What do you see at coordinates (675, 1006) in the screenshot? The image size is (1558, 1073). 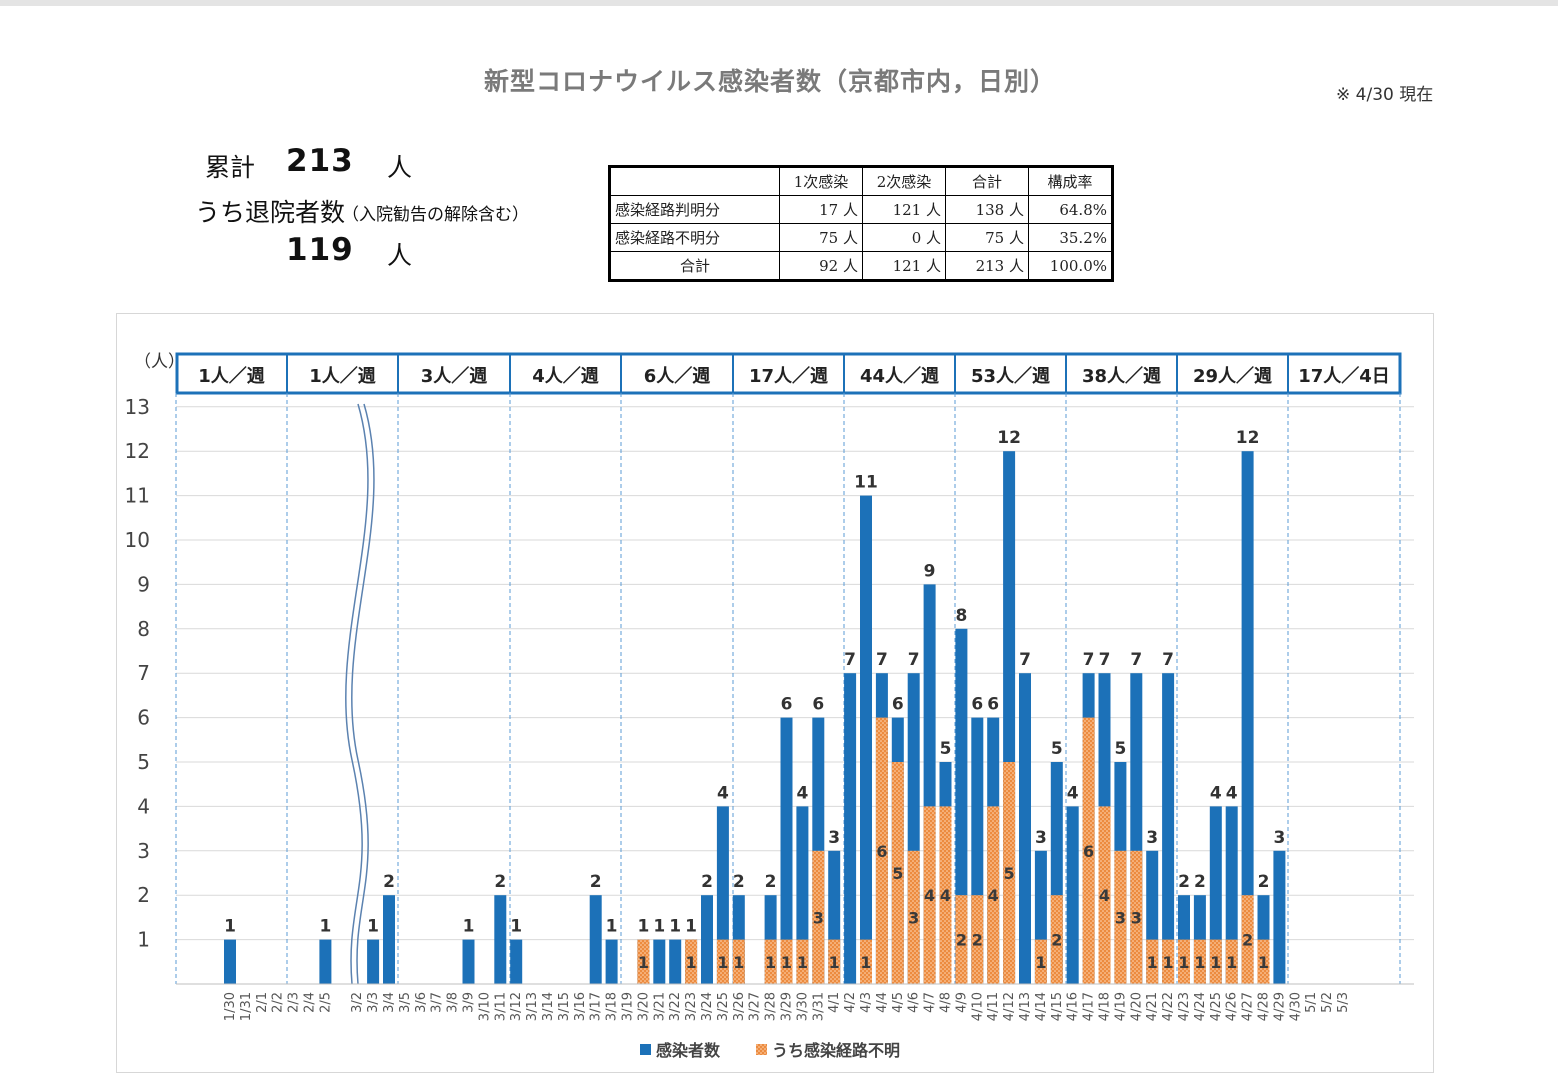 I see `x-tick-label: 3/22` at bounding box center [675, 1006].